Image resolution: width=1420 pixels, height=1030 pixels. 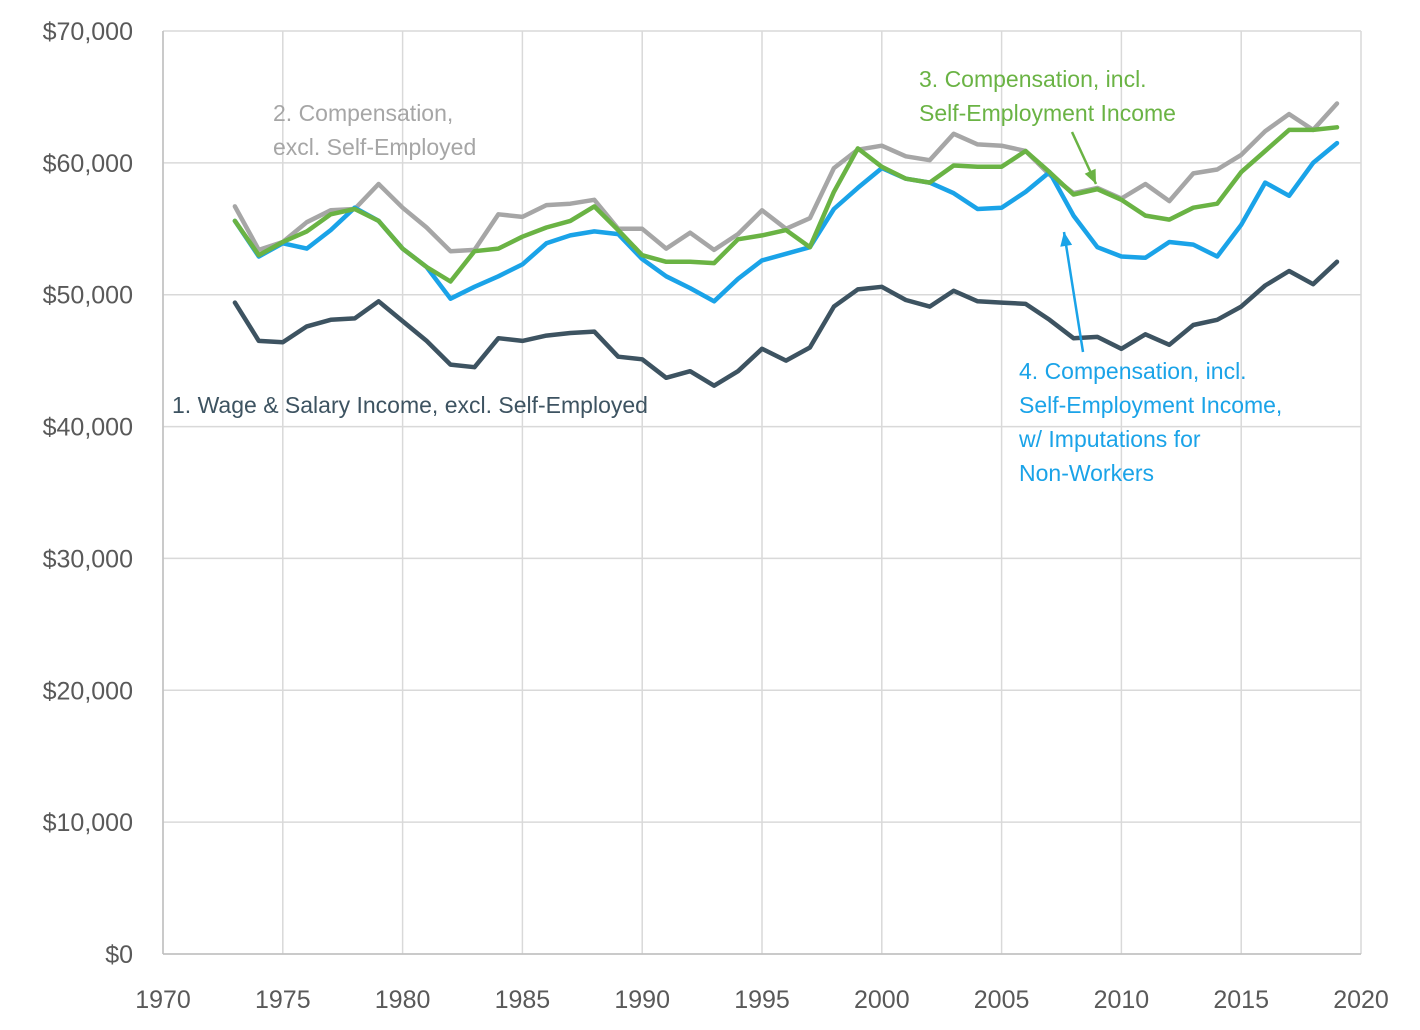 I want to click on x-tick-label: 2015, so click(x=1241, y=1000).